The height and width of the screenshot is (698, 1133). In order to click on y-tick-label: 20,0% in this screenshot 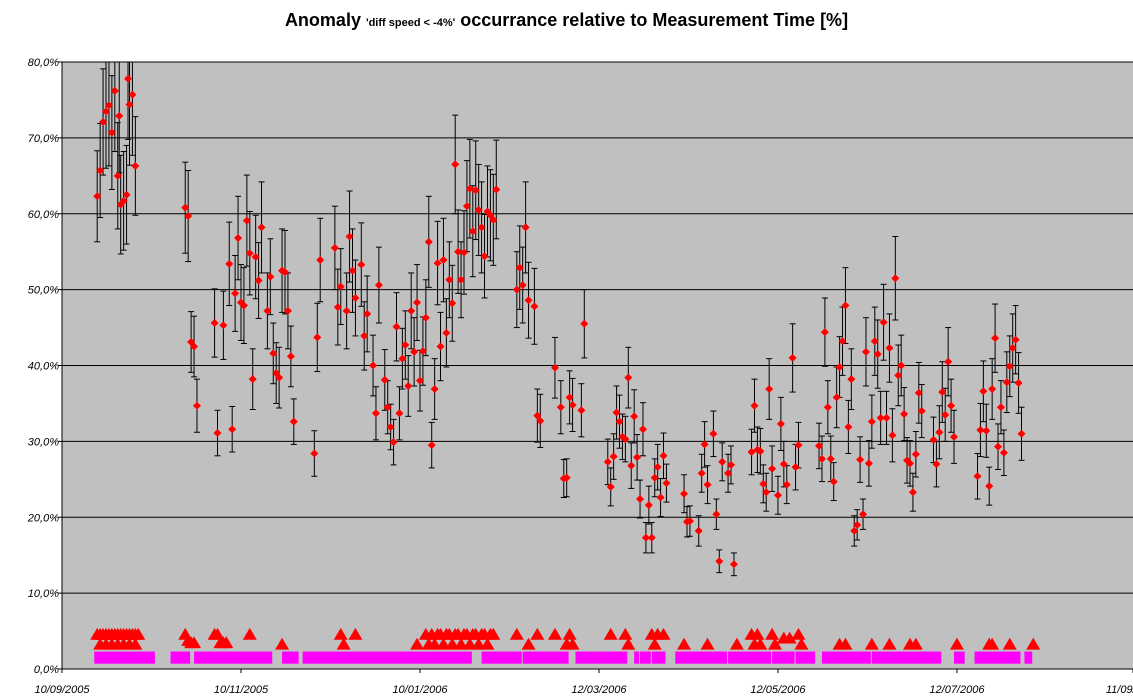, I will do `click(43, 518)`.